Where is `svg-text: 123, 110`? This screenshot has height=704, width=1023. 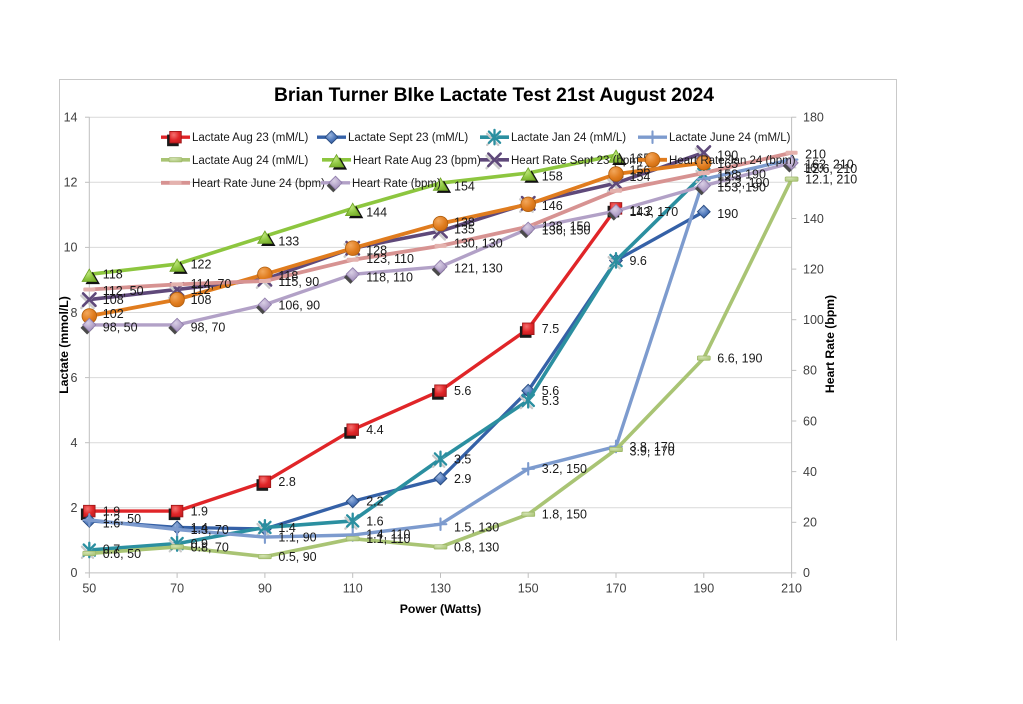 svg-text: 123, 110 is located at coordinates (390, 259).